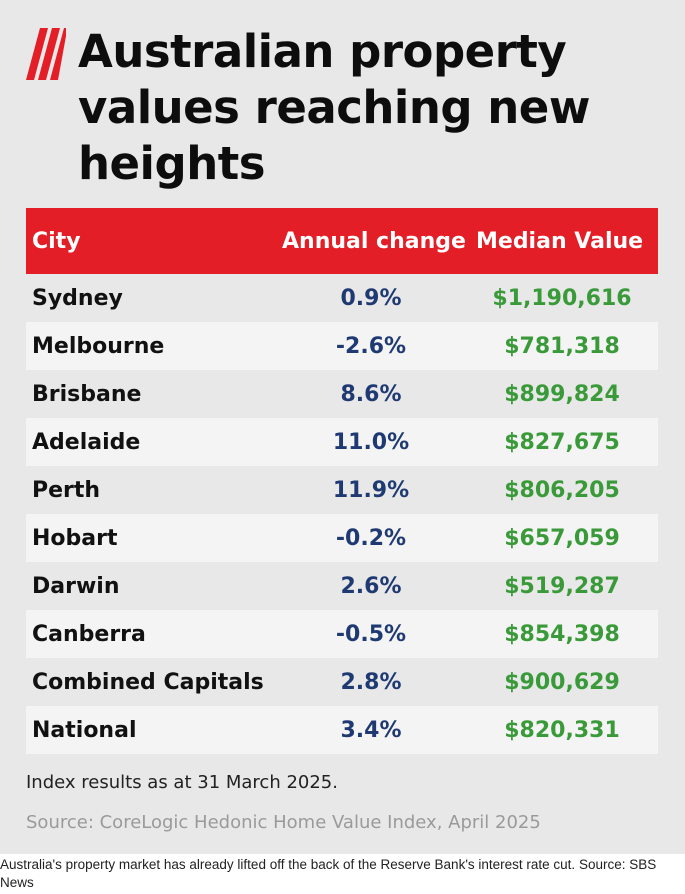 The image size is (685, 894). I want to click on annual-change-cell: 0.9%, so click(371, 298).